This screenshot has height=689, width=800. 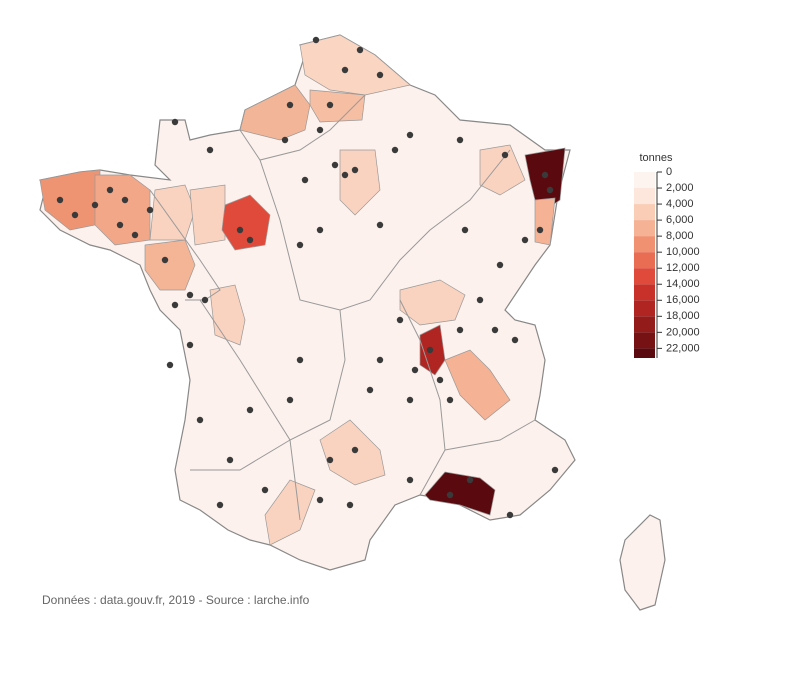 I want to click on legend-tick-label: 18,000, so click(x=683, y=316).